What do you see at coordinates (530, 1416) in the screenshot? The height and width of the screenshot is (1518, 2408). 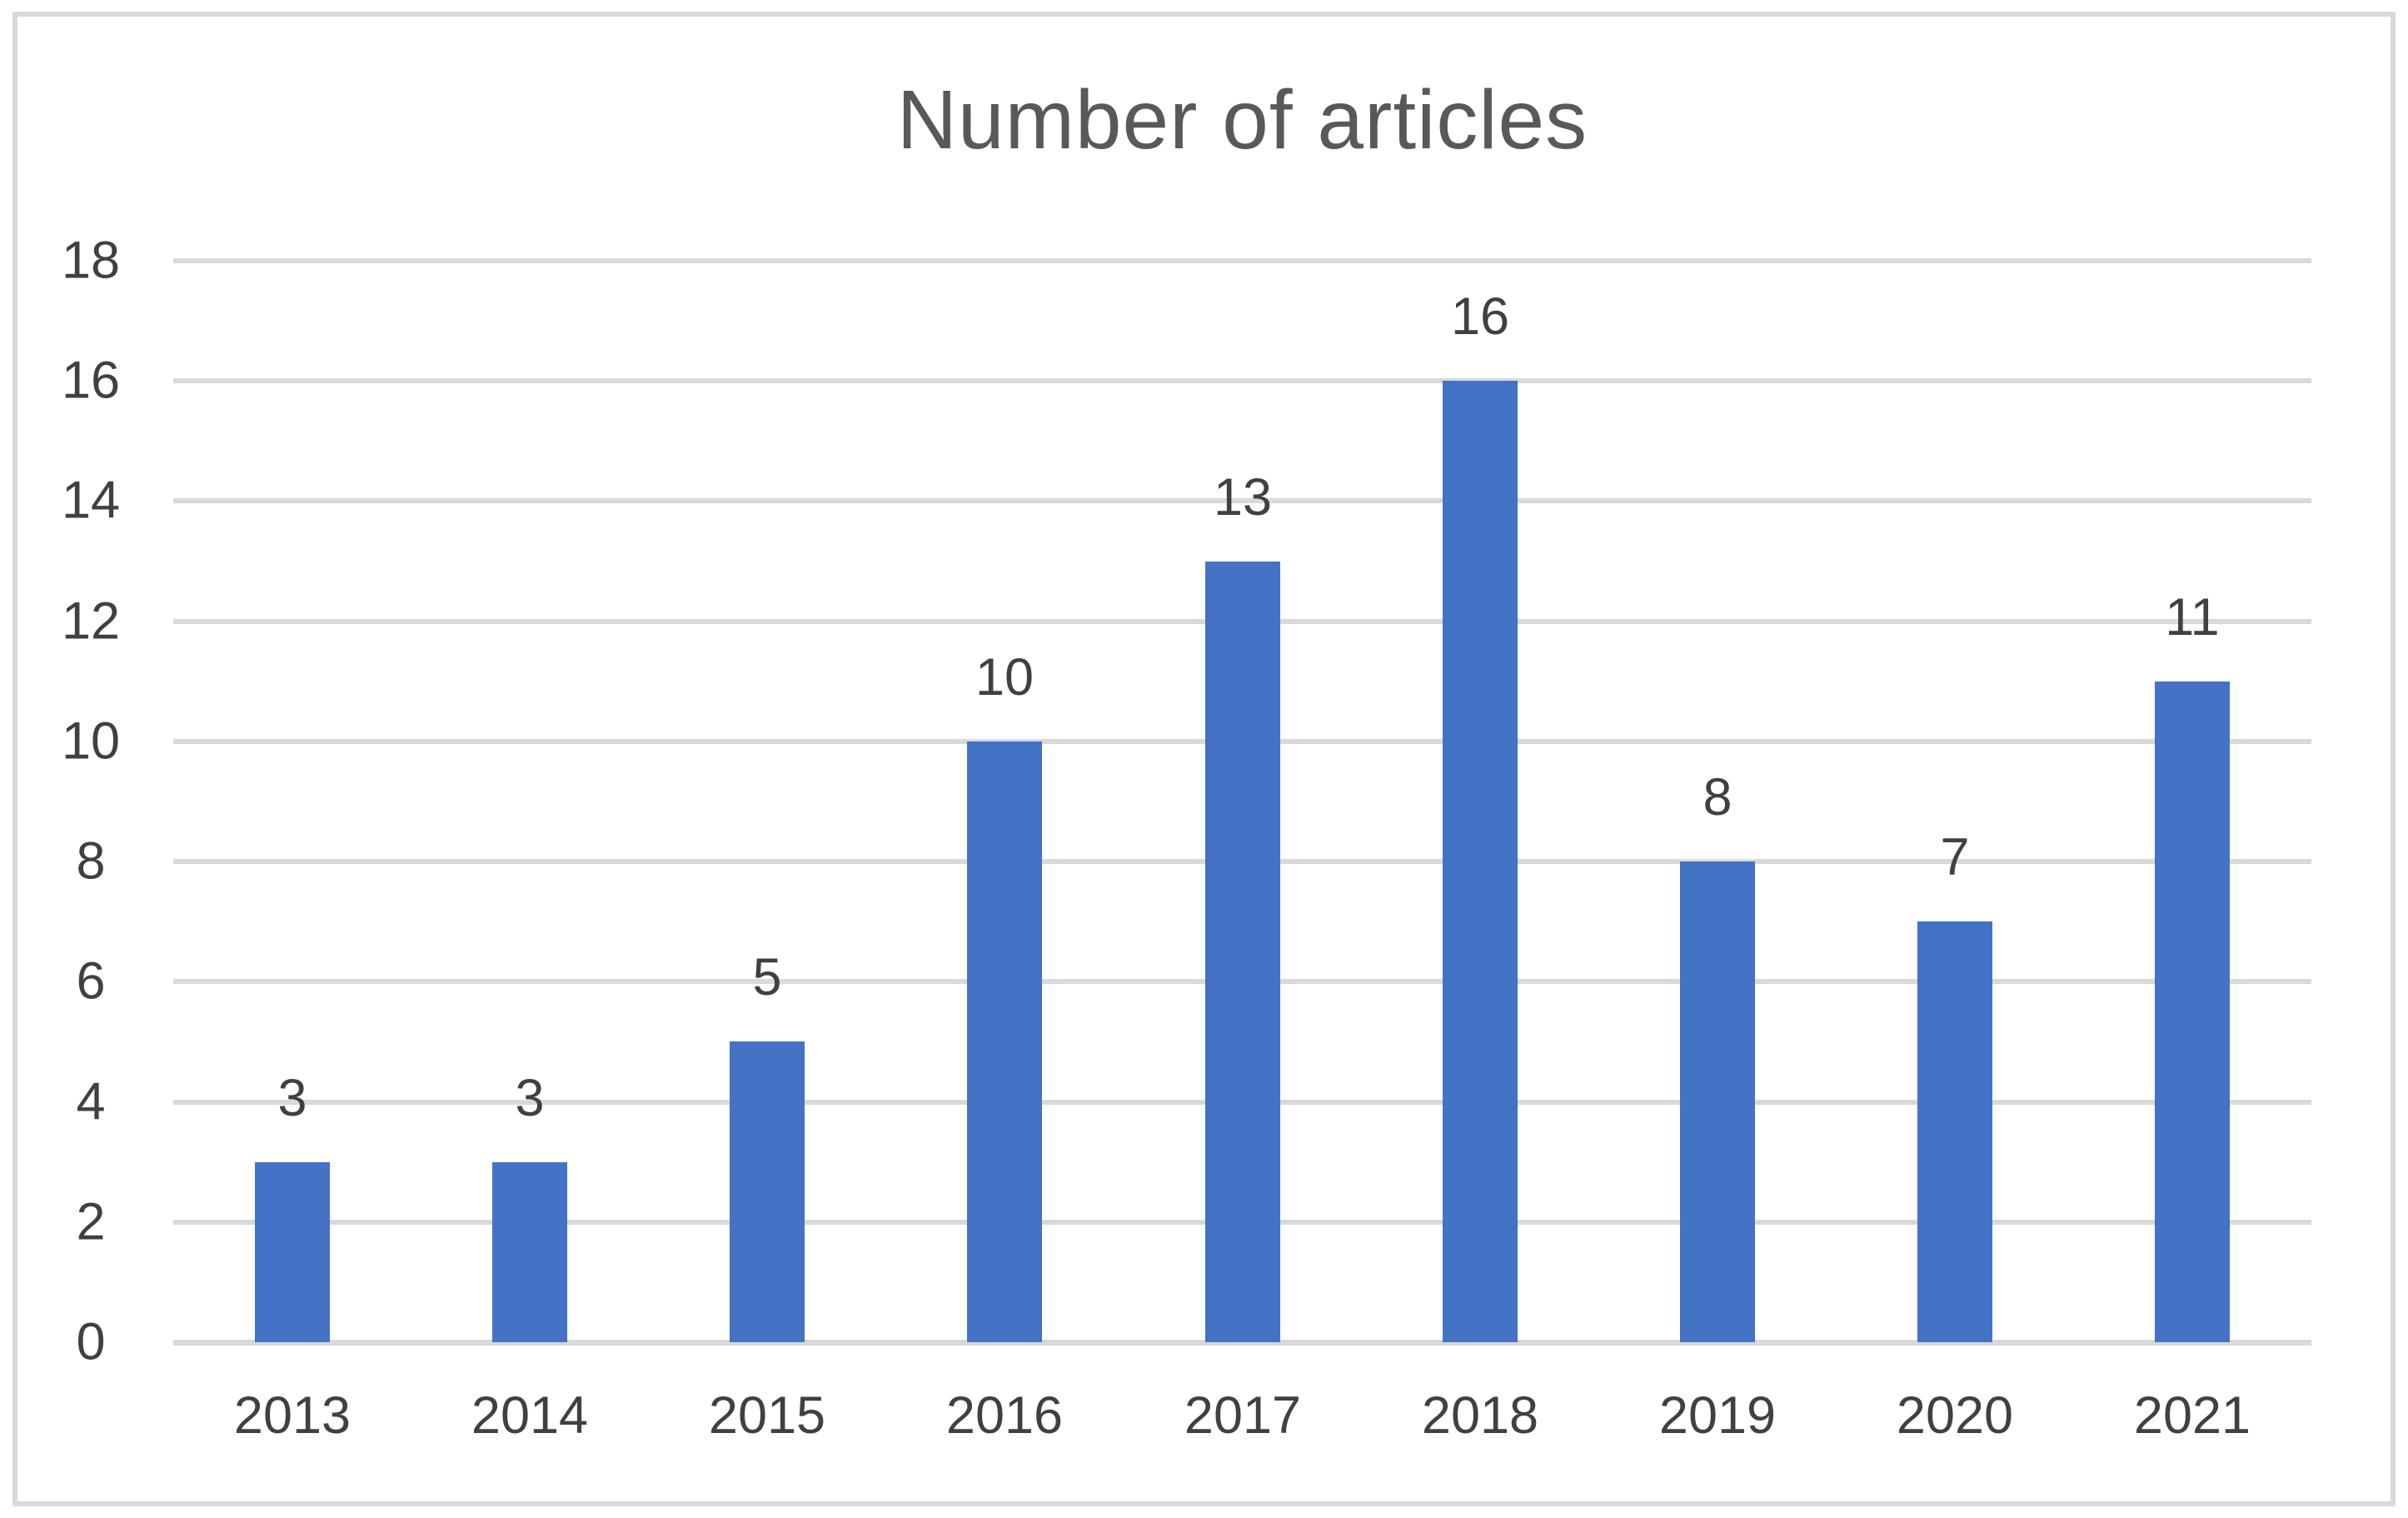 I see `x-tick-label-2014: 2014` at bounding box center [530, 1416].